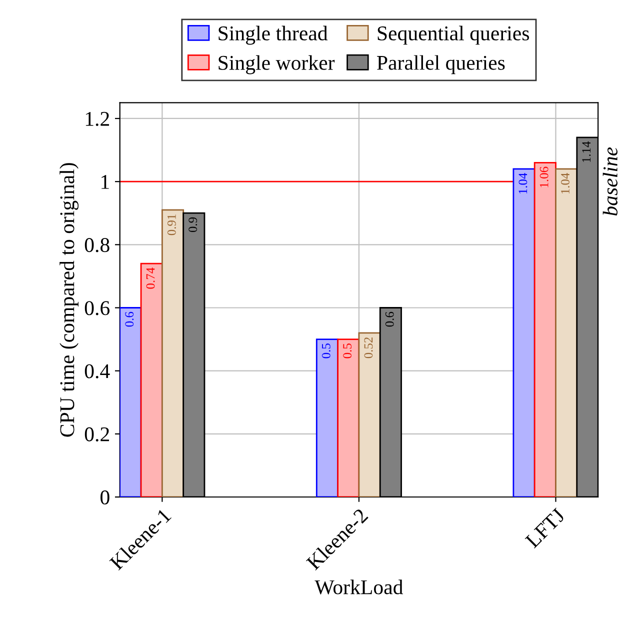  I want to click on legend-label: Single thread, so click(273, 35).